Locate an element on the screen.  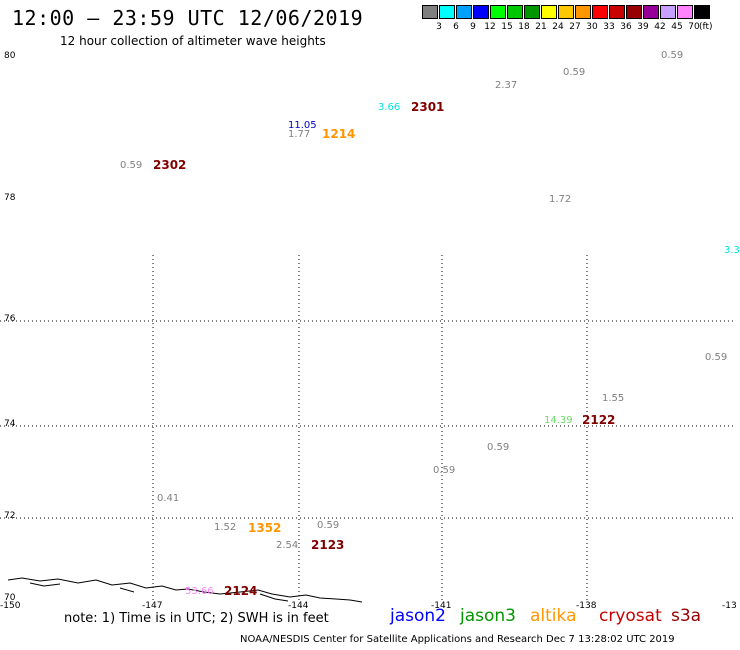
legend-label: 39 is located at coordinates (643, 27).